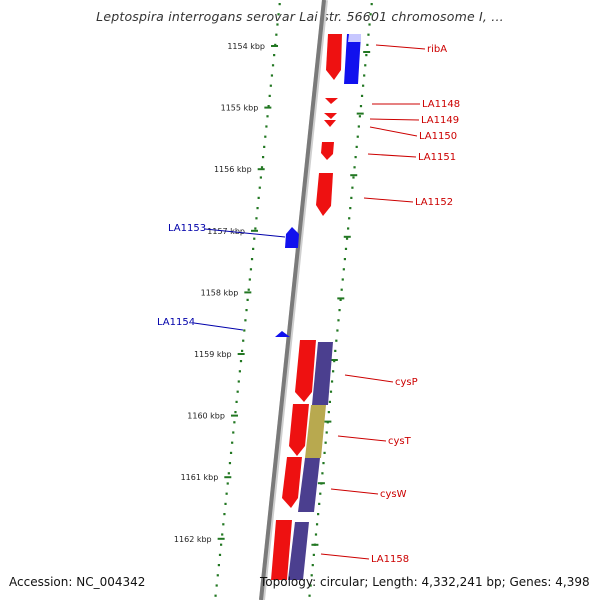 The width and height of the screenshot is (600, 600). What do you see at coordinates (406, 382) in the screenshot?
I see `gene-label-cysp: cysP` at bounding box center [406, 382].